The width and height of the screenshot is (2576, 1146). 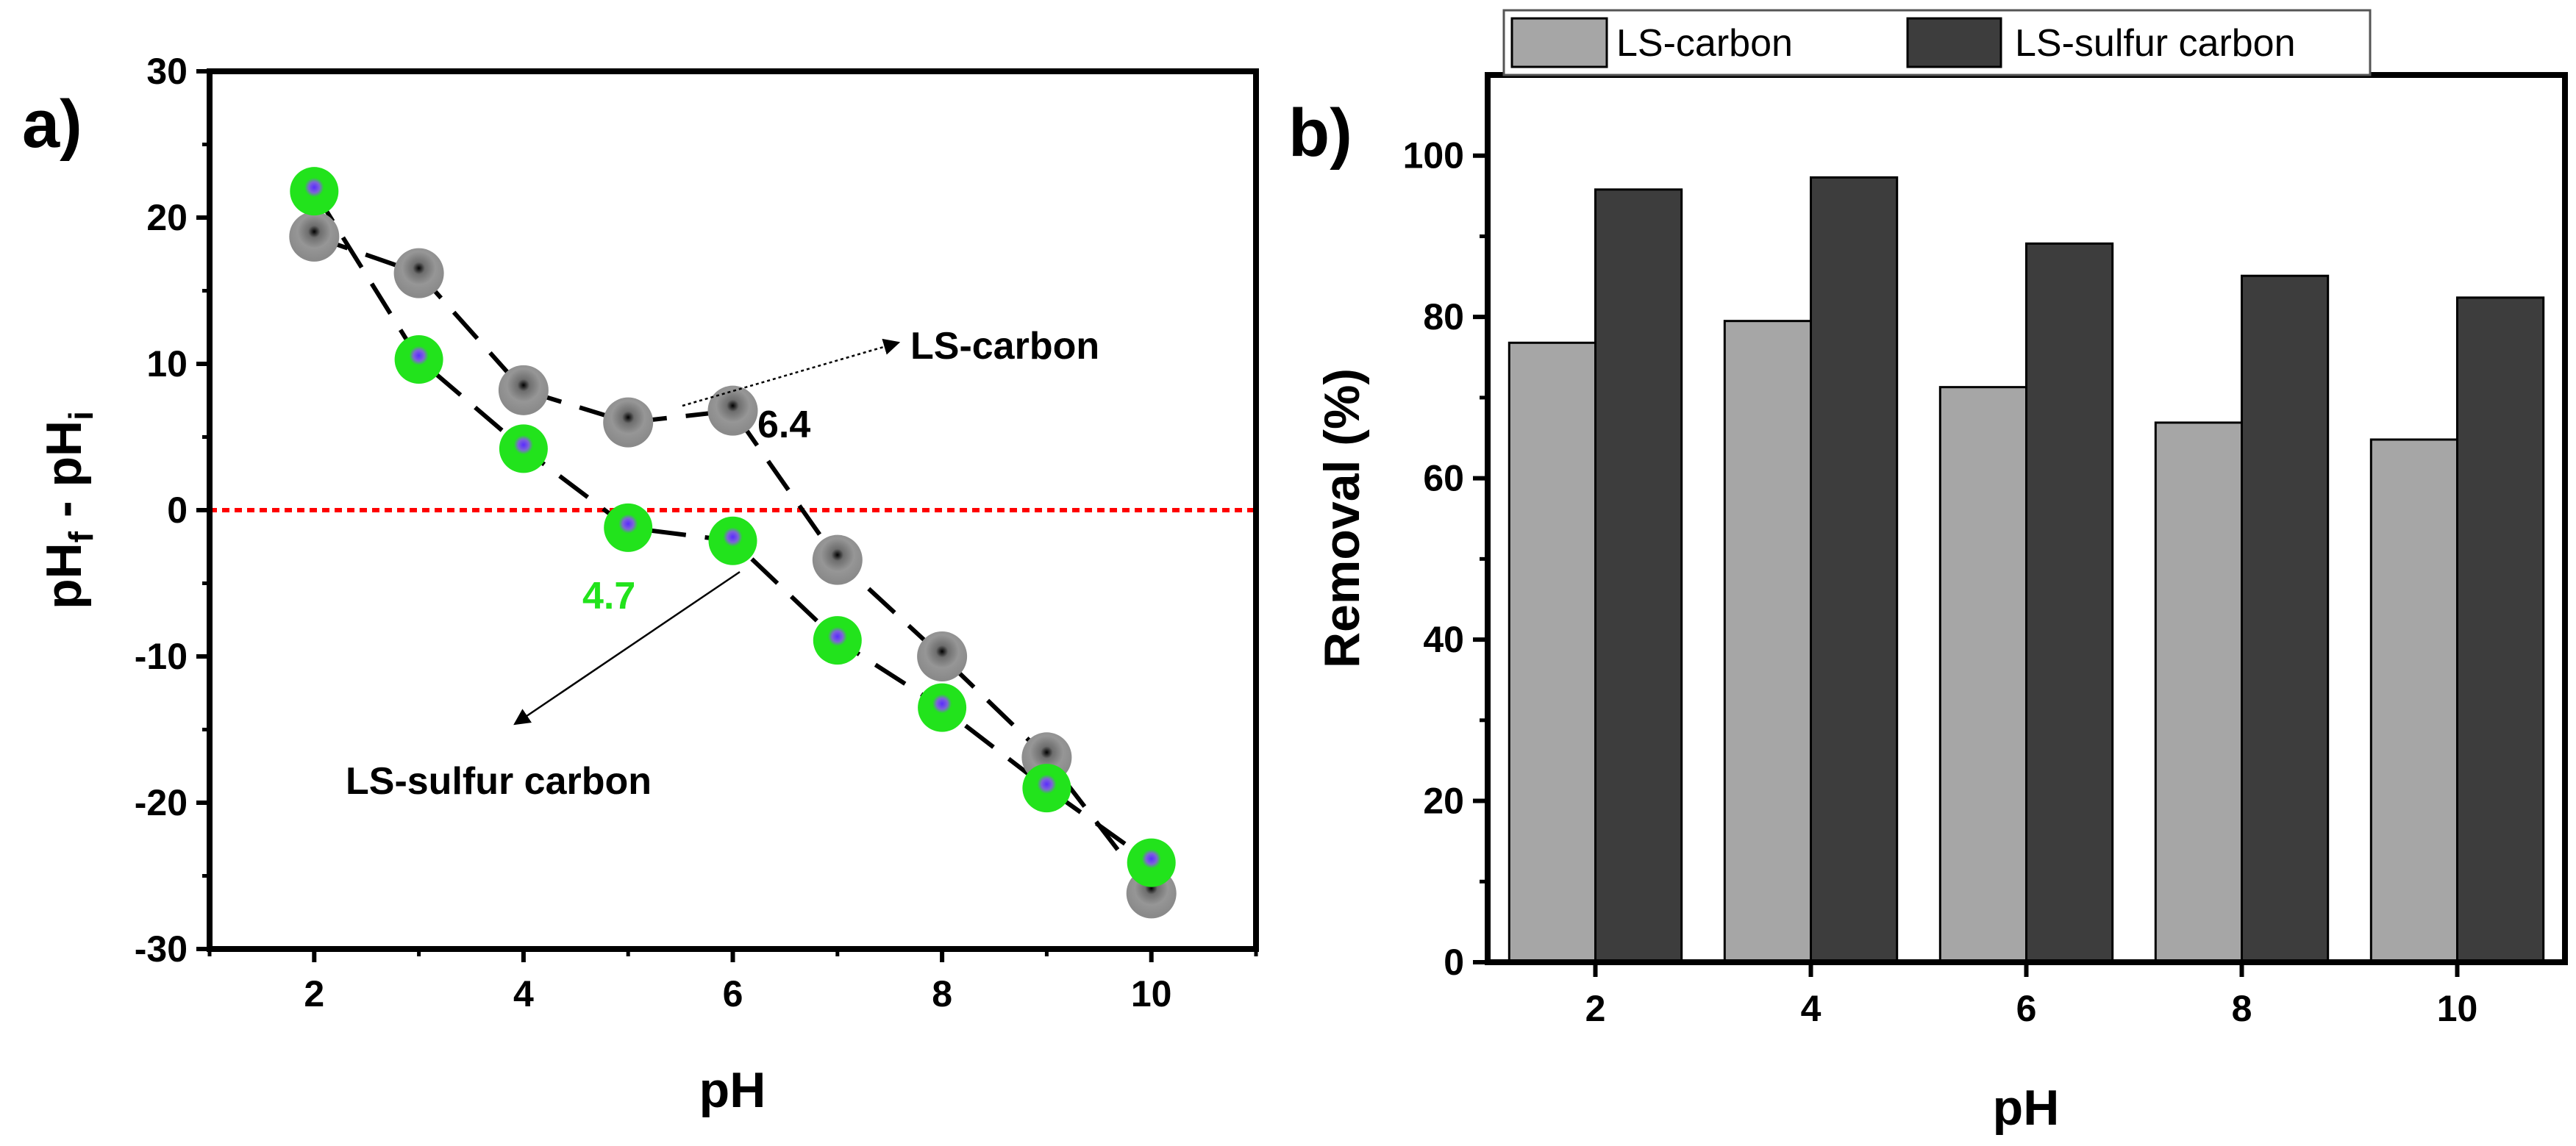 What do you see at coordinates (1443, 479) in the screenshot?
I see `y-tick-label: 60` at bounding box center [1443, 479].